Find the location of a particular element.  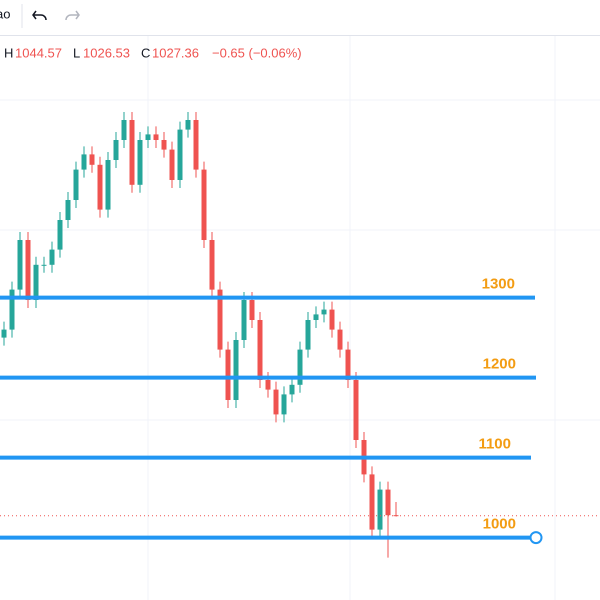

l-label: L is located at coordinates (76, 52).